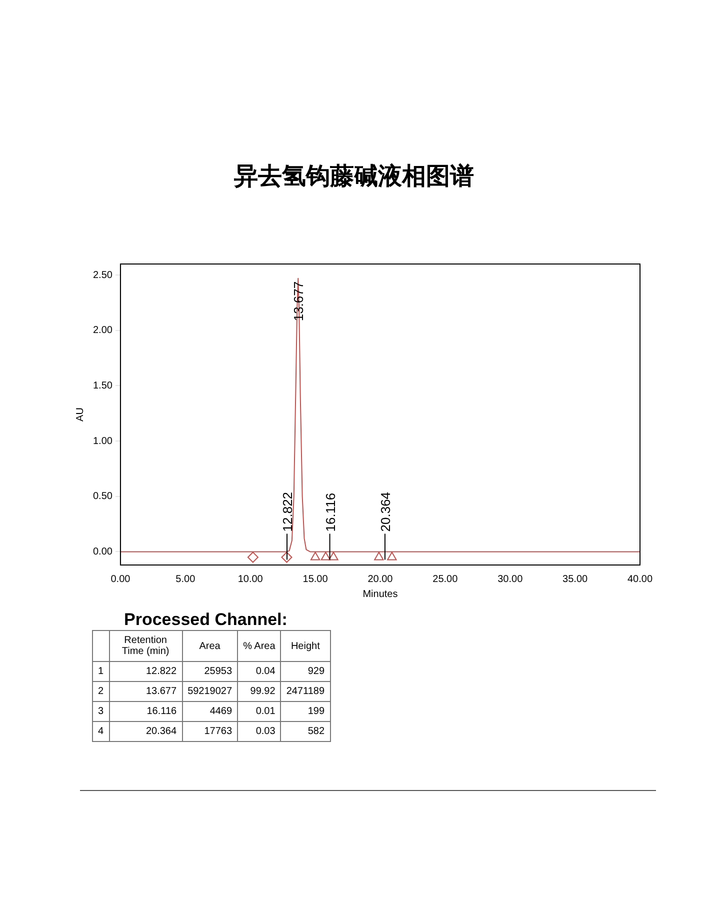 This screenshot has height=923, width=708. I want to click on y-tick-label: 1.00, so click(102, 441).